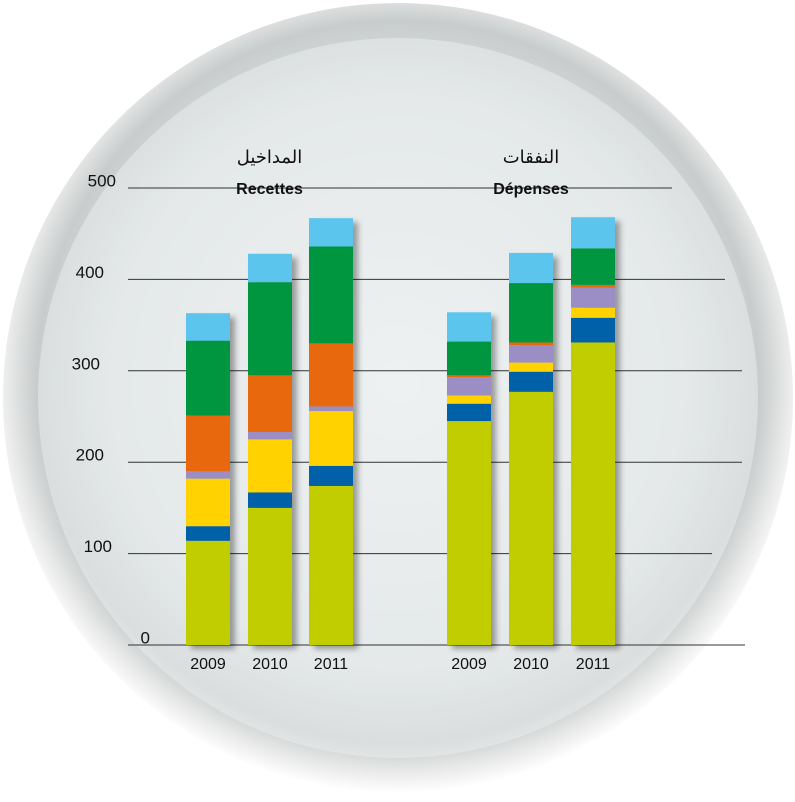 The width and height of the screenshot is (795, 802). I want to click on y-tick-label: 400, so click(90, 272).